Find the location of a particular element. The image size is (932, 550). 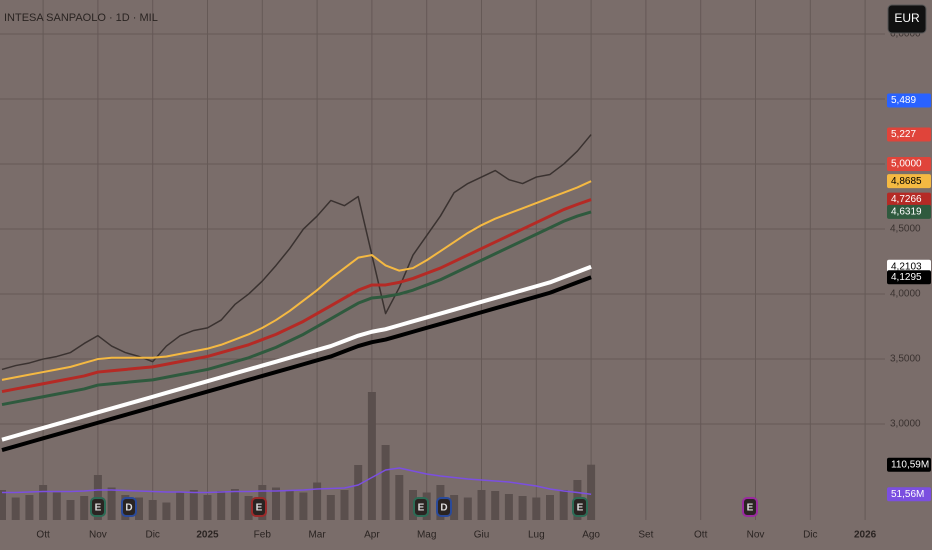

price-tag-label: 5,489 is located at coordinates (903, 100).